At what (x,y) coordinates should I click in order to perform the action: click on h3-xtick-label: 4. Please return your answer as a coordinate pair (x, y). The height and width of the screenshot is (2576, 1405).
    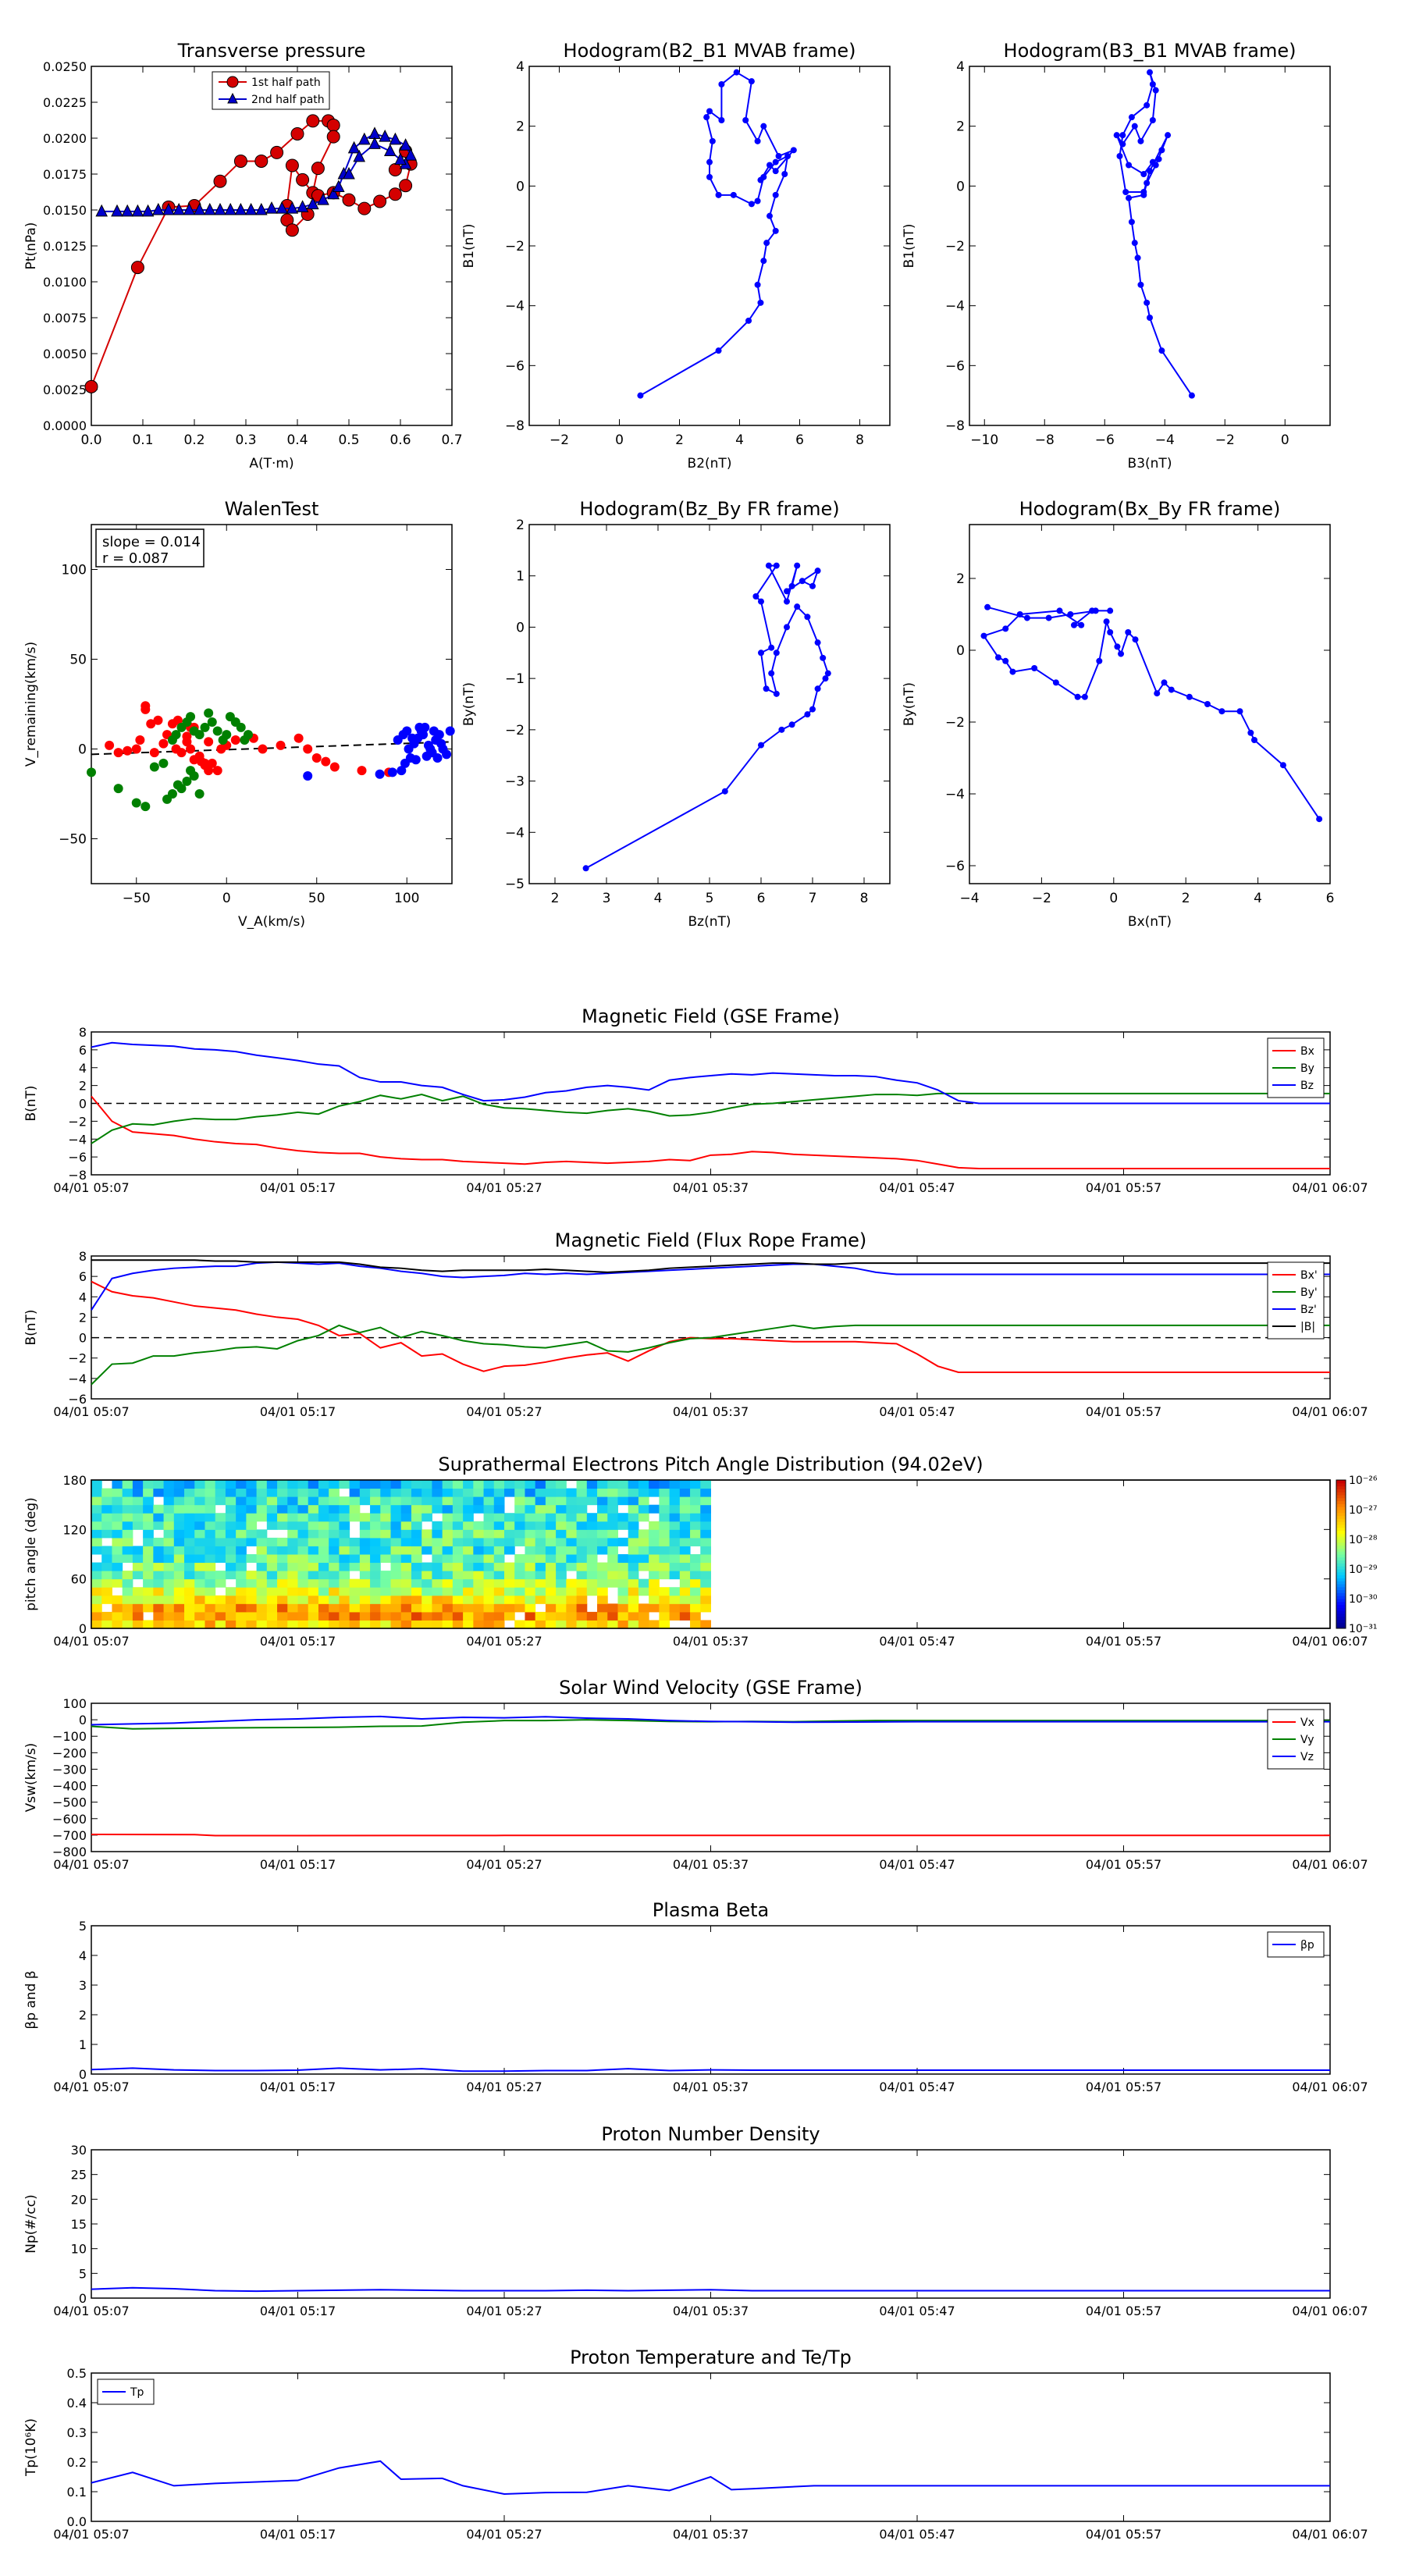
    Looking at the image, I should click on (658, 899).